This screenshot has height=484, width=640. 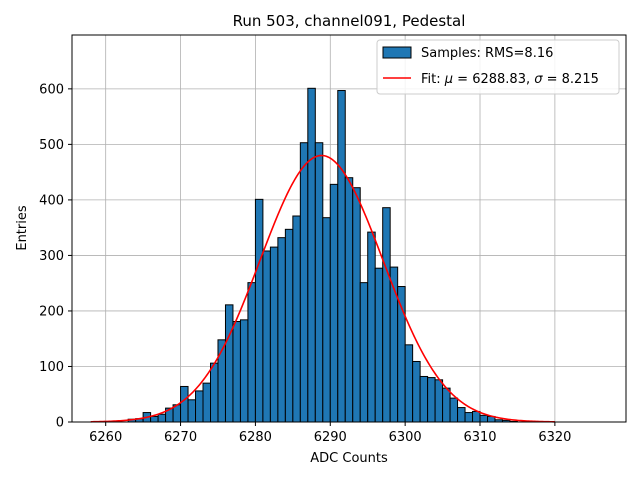 I want to click on y-tick-label: 300, so click(x=51, y=256).